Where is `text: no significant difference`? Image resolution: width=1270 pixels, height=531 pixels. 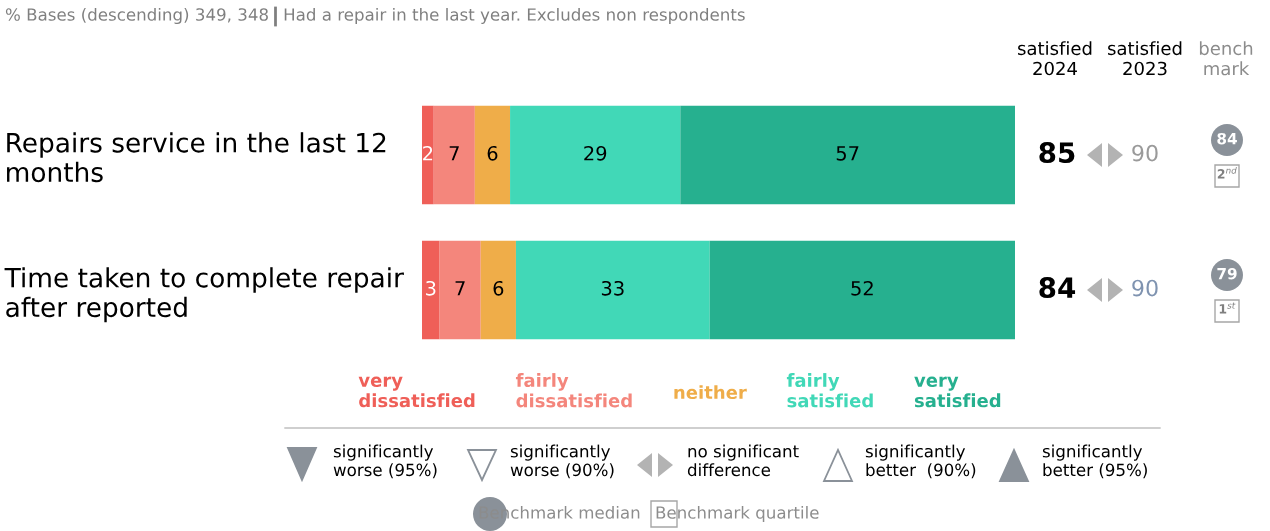 text: no significant difference is located at coordinates (743, 460).